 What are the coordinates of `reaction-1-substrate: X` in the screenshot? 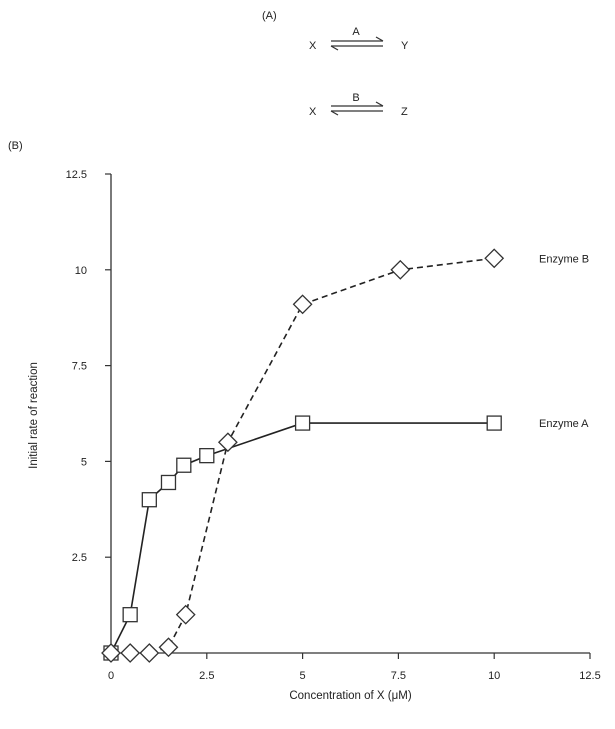 It's located at (313, 46).